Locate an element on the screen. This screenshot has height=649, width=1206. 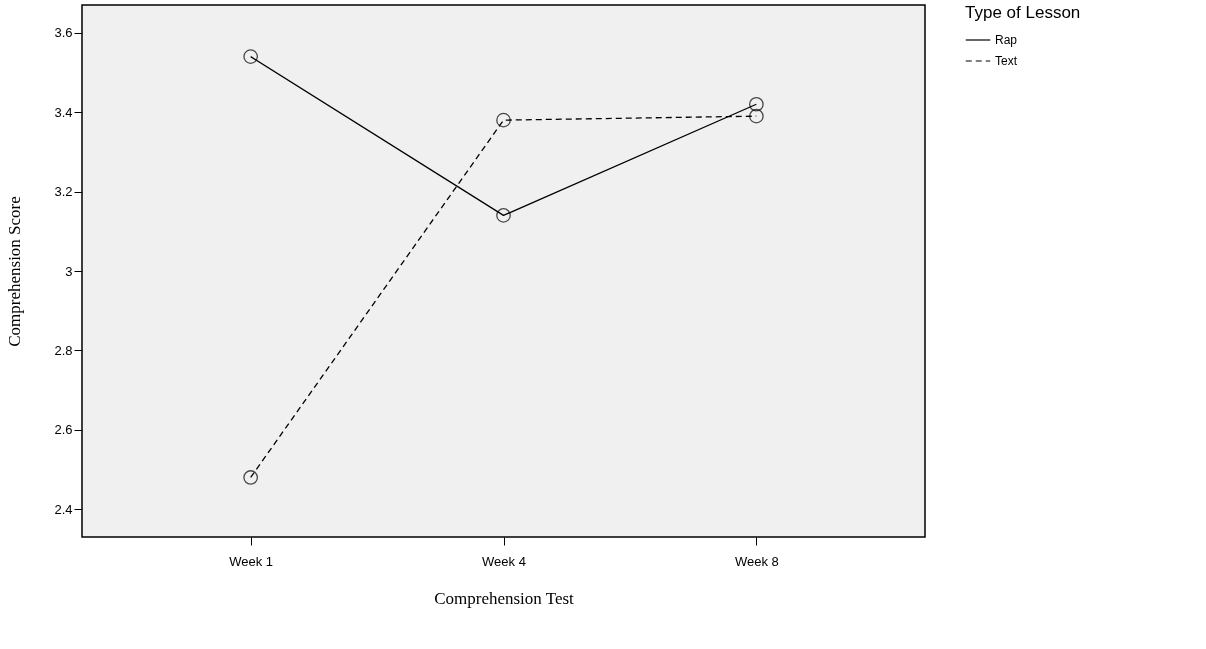
x-tick-label: Week 4 is located at coordinates (504, 561).